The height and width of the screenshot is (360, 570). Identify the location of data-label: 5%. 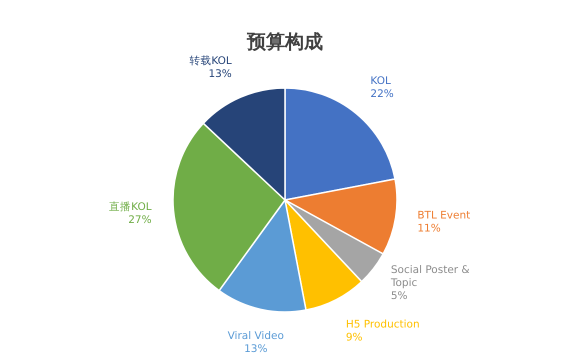
(399, 296).